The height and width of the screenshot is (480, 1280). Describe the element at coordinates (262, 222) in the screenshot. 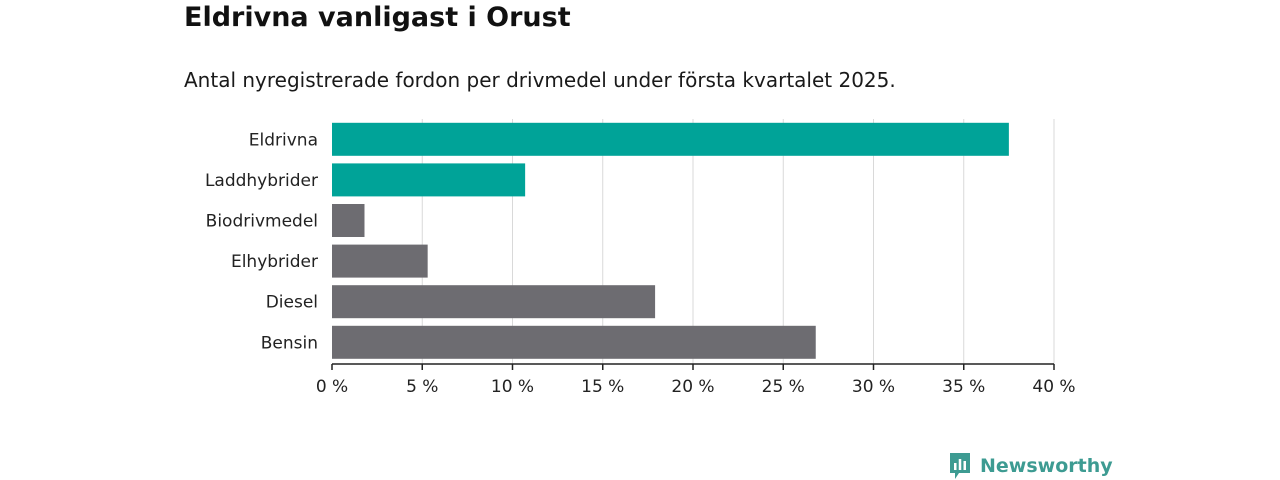

I see `category-label: Biodrivmedel` at that location.